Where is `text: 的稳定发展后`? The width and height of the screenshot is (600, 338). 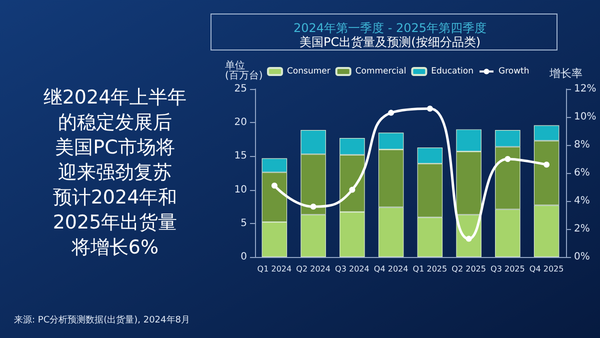
text: 的稳定发展后 is located at coordinates (115, 123).